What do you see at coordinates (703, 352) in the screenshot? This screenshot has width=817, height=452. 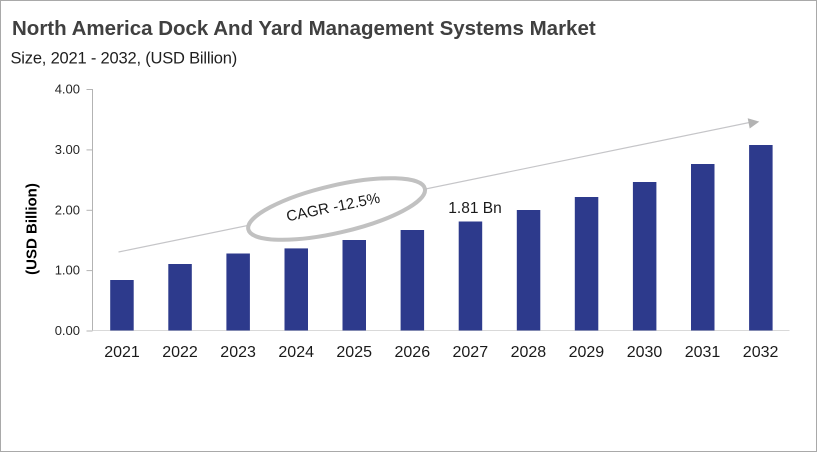 I see `svg-text: 2031` at bounding box center [703, 352].